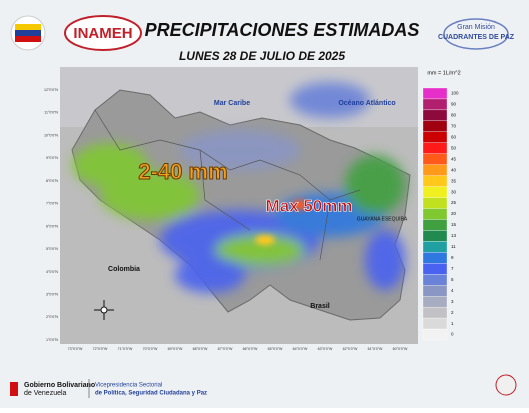 The width and height of the screenshot is (529, 413). Describe the element at coordinates (275, 349) in the screenshot. I see `lon-tick-label: 65°0'0"W` at that location.